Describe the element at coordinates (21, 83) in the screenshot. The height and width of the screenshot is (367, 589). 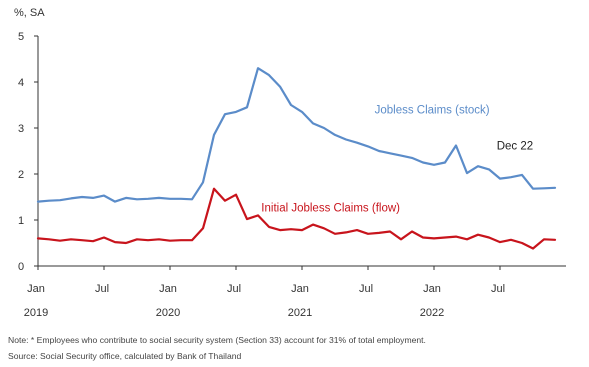
I see `y-tick-label: 4` at that location.